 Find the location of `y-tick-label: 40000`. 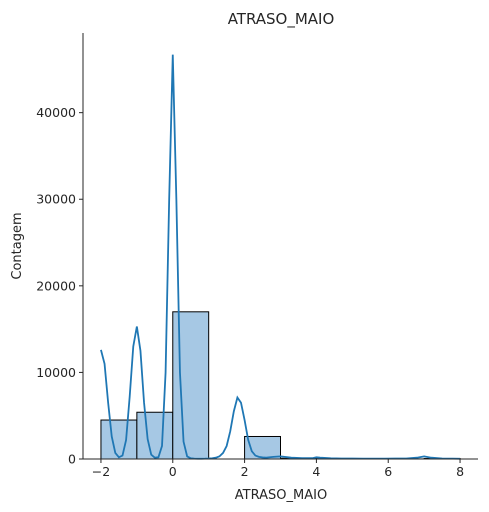

y-tick-label: 40000 is located at coordinates (56, 112).